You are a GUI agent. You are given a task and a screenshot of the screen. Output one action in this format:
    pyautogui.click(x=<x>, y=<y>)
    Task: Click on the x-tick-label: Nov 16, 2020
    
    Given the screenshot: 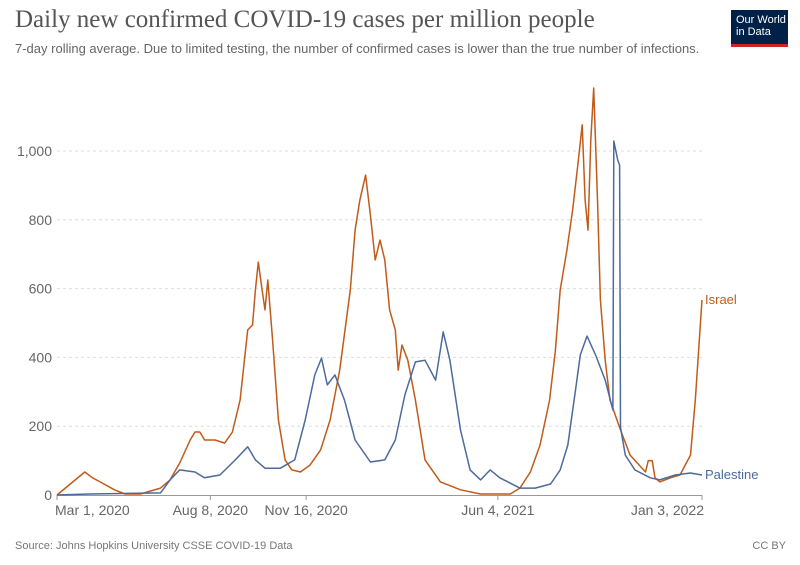 What is the action you would take?
    pyautogui.click(x=306, y=510)
    